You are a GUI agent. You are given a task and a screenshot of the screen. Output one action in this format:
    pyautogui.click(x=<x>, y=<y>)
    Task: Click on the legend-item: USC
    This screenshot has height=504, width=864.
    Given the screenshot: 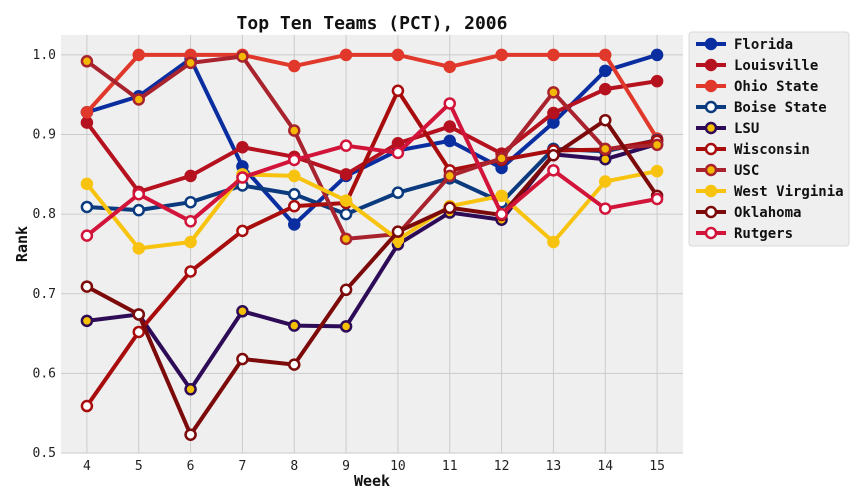 What is the action you would take?
    pyautogui.click(x=727, y=171)
    